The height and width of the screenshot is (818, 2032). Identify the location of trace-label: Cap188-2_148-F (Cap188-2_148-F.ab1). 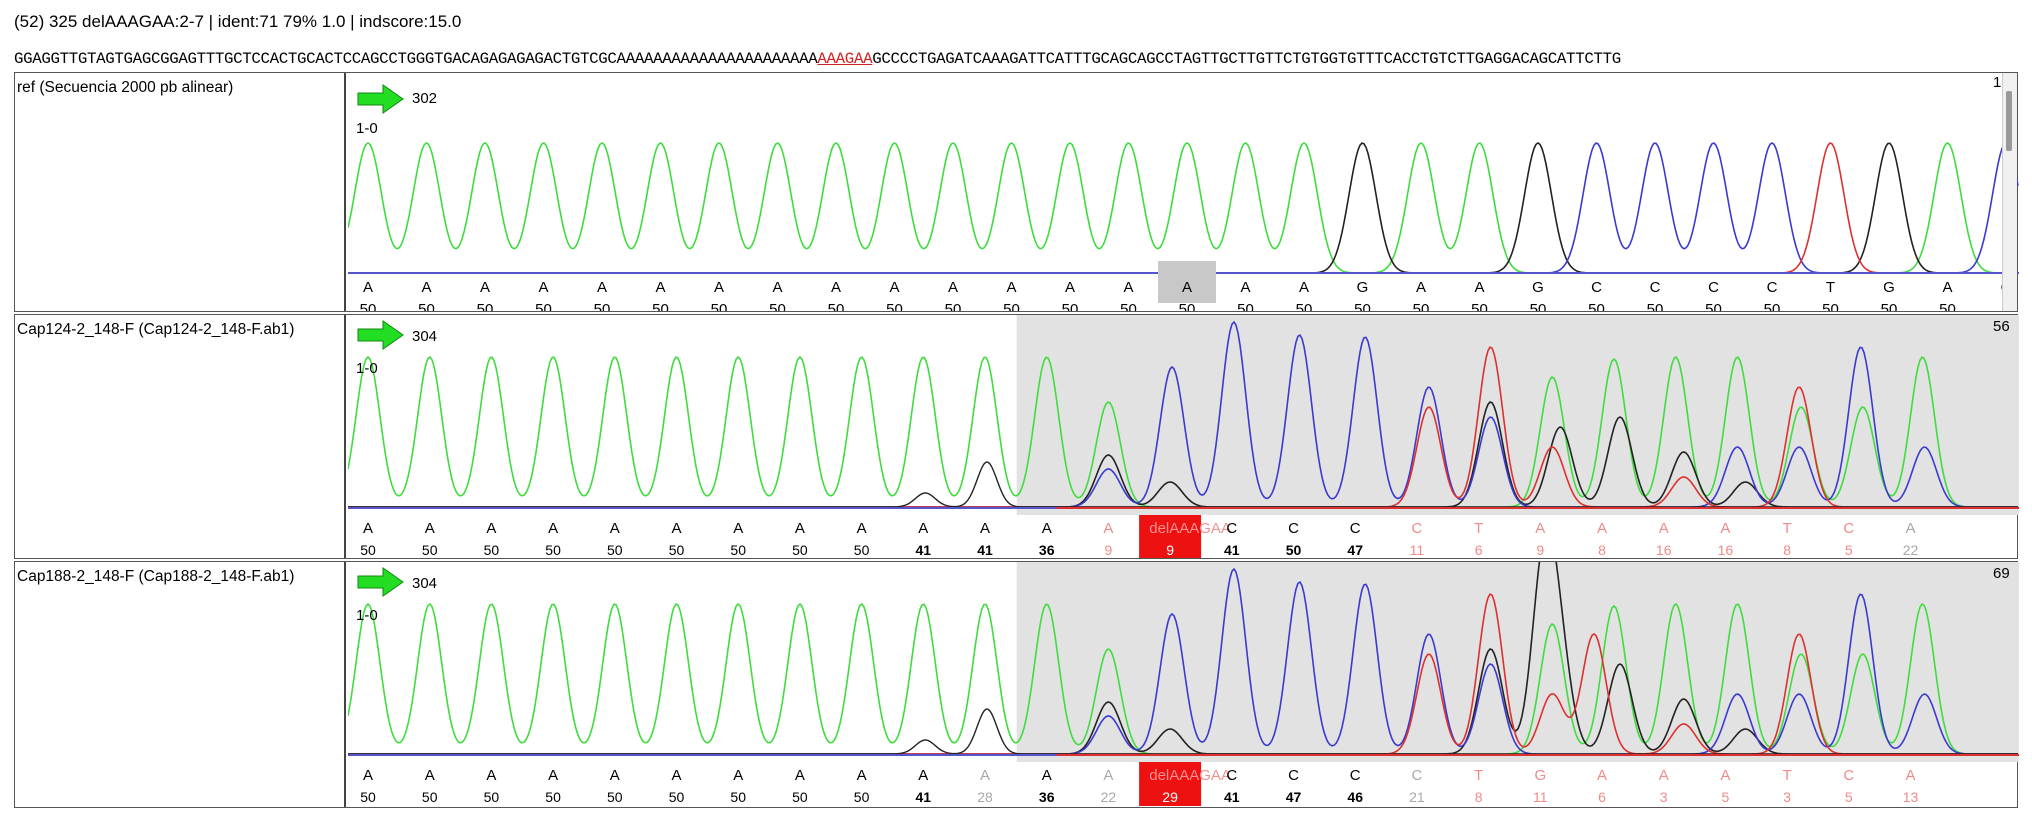
(180, 684).